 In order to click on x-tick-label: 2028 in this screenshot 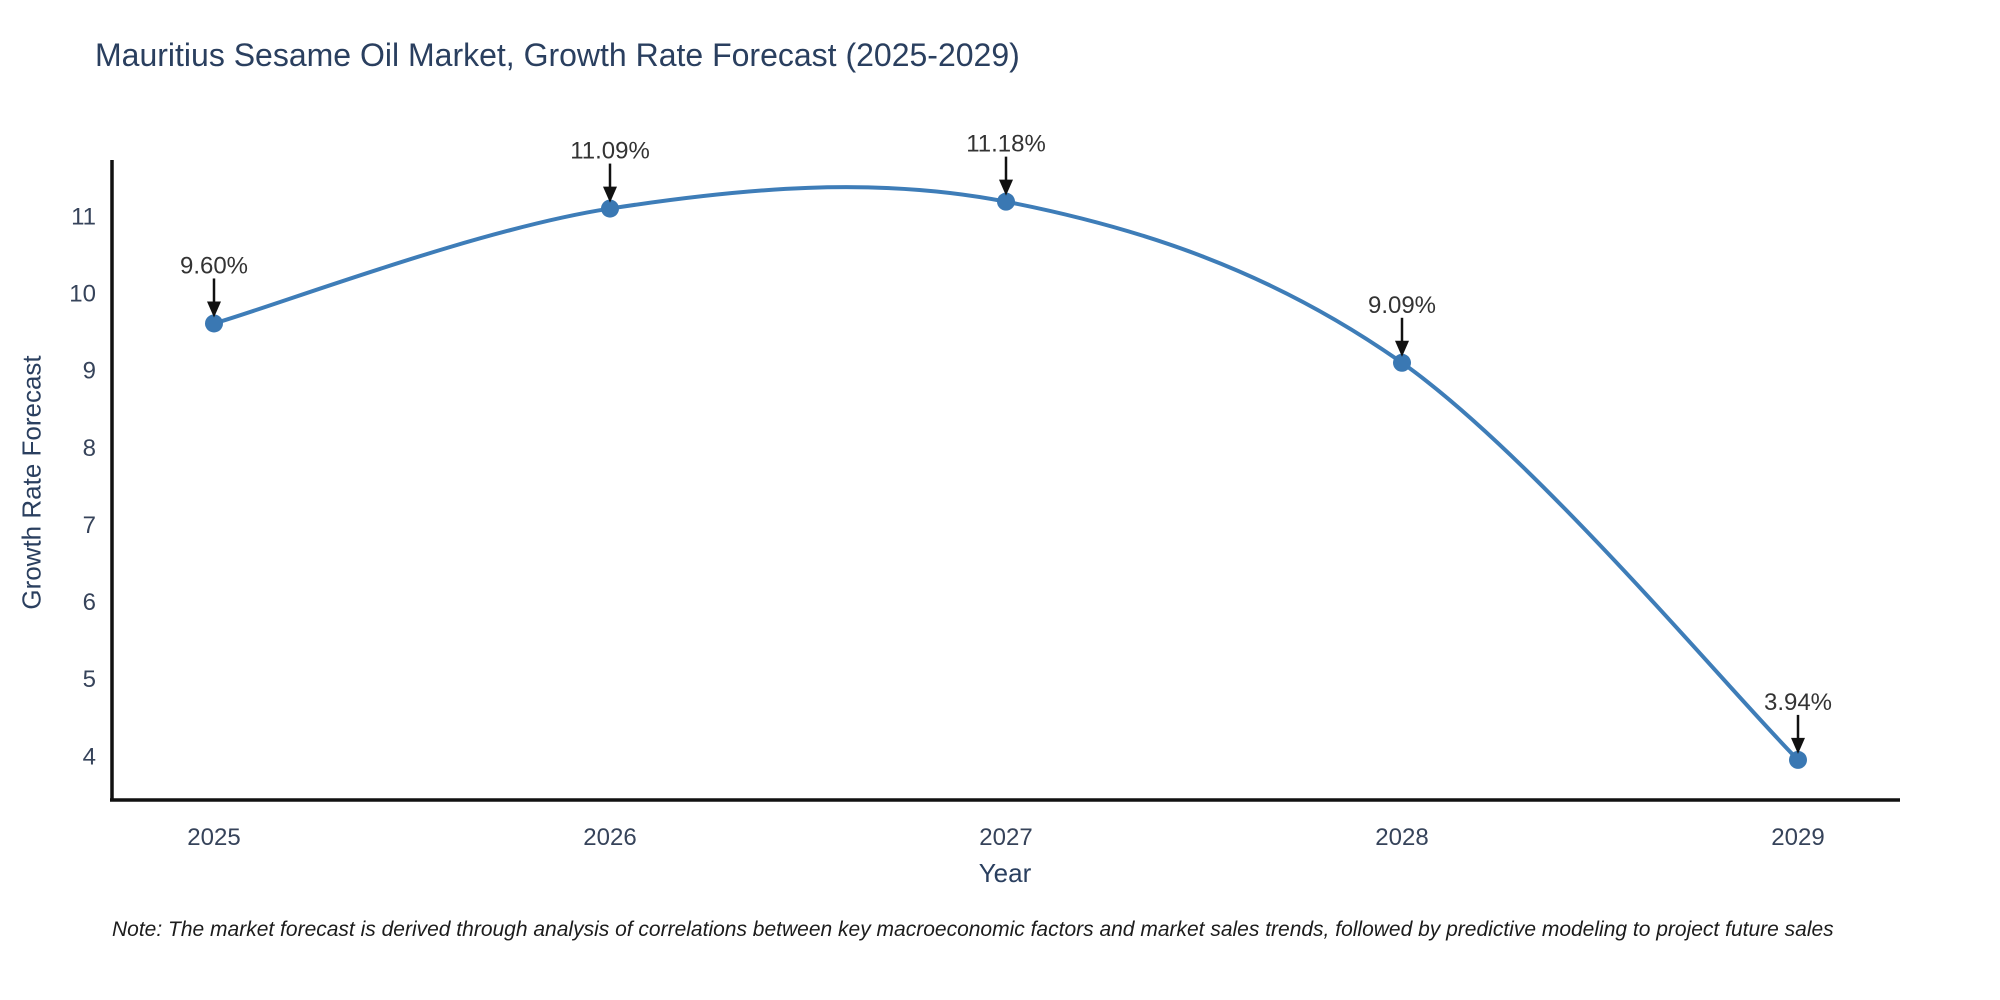, I will do `click(1401, 837)`.